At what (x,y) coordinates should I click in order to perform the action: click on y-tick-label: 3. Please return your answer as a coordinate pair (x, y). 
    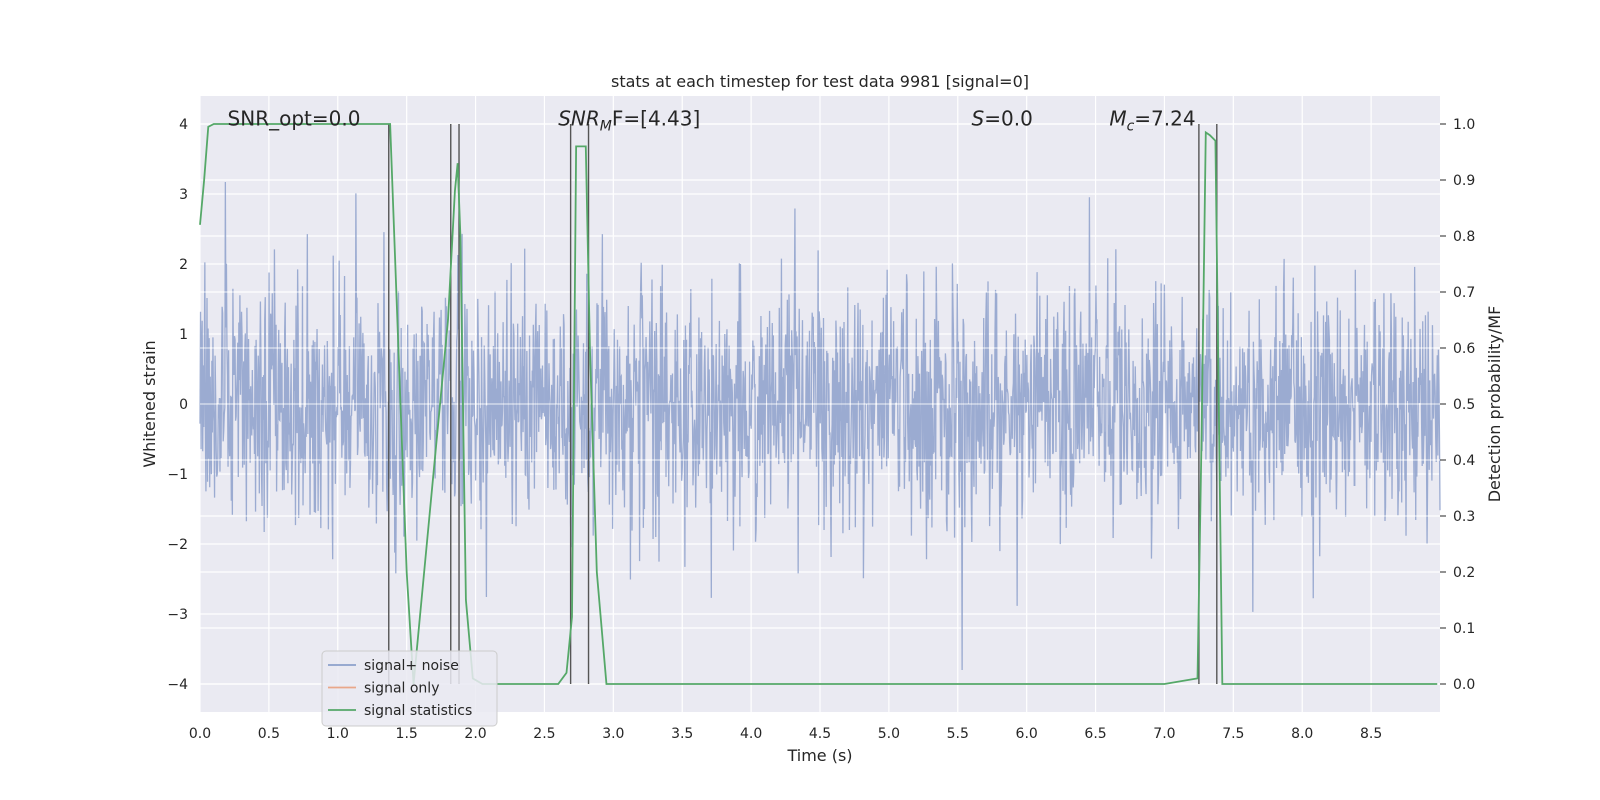
    Looking at the image, I should click on (183, 195).